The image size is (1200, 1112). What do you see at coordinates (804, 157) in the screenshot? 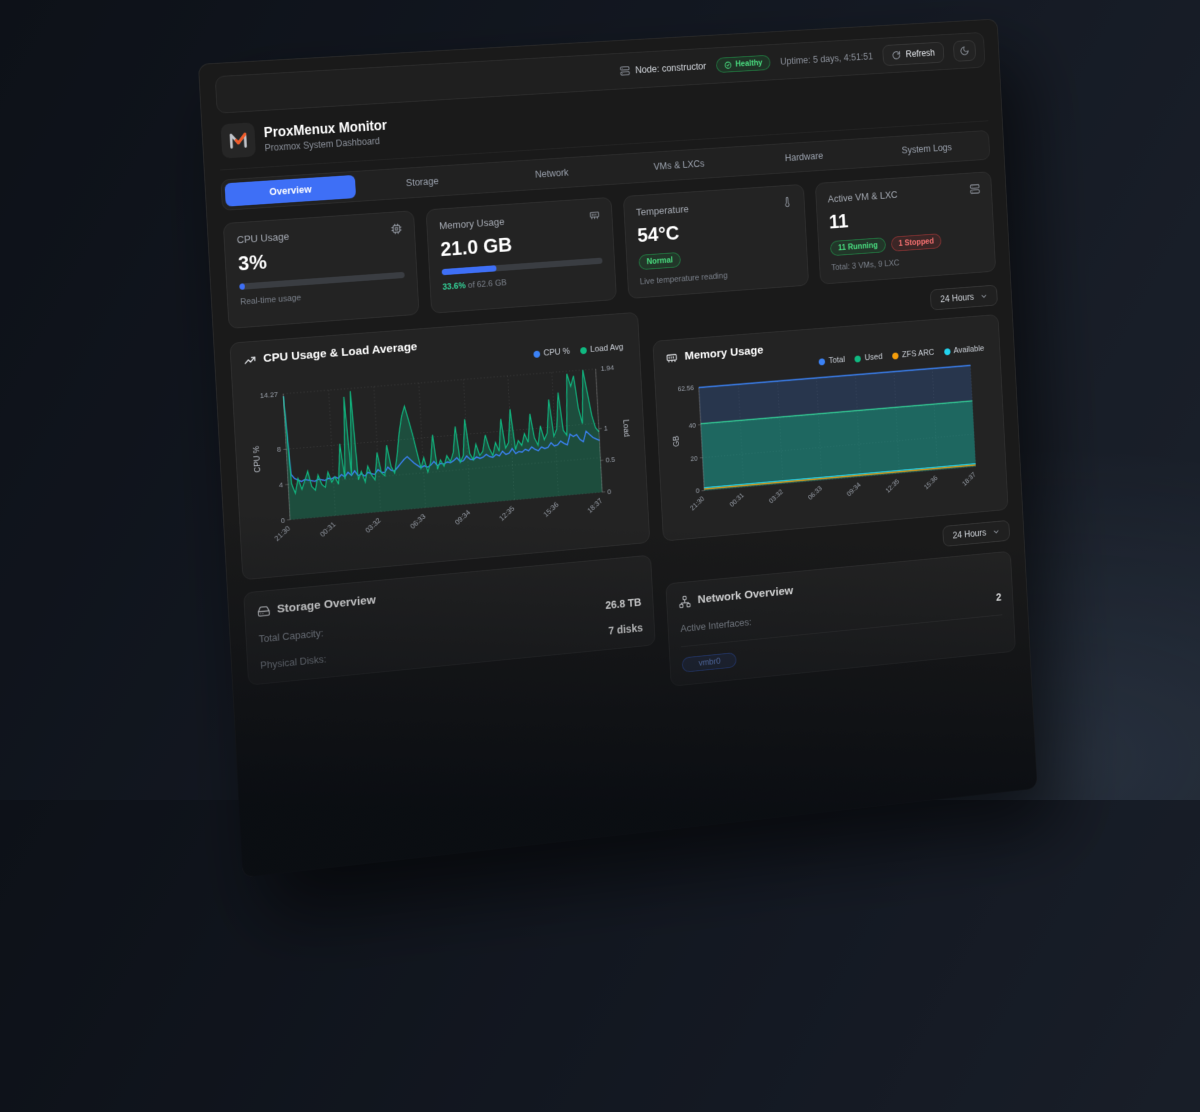
I see `tab-hardware: Hardware` at bounding box center [804, 157].